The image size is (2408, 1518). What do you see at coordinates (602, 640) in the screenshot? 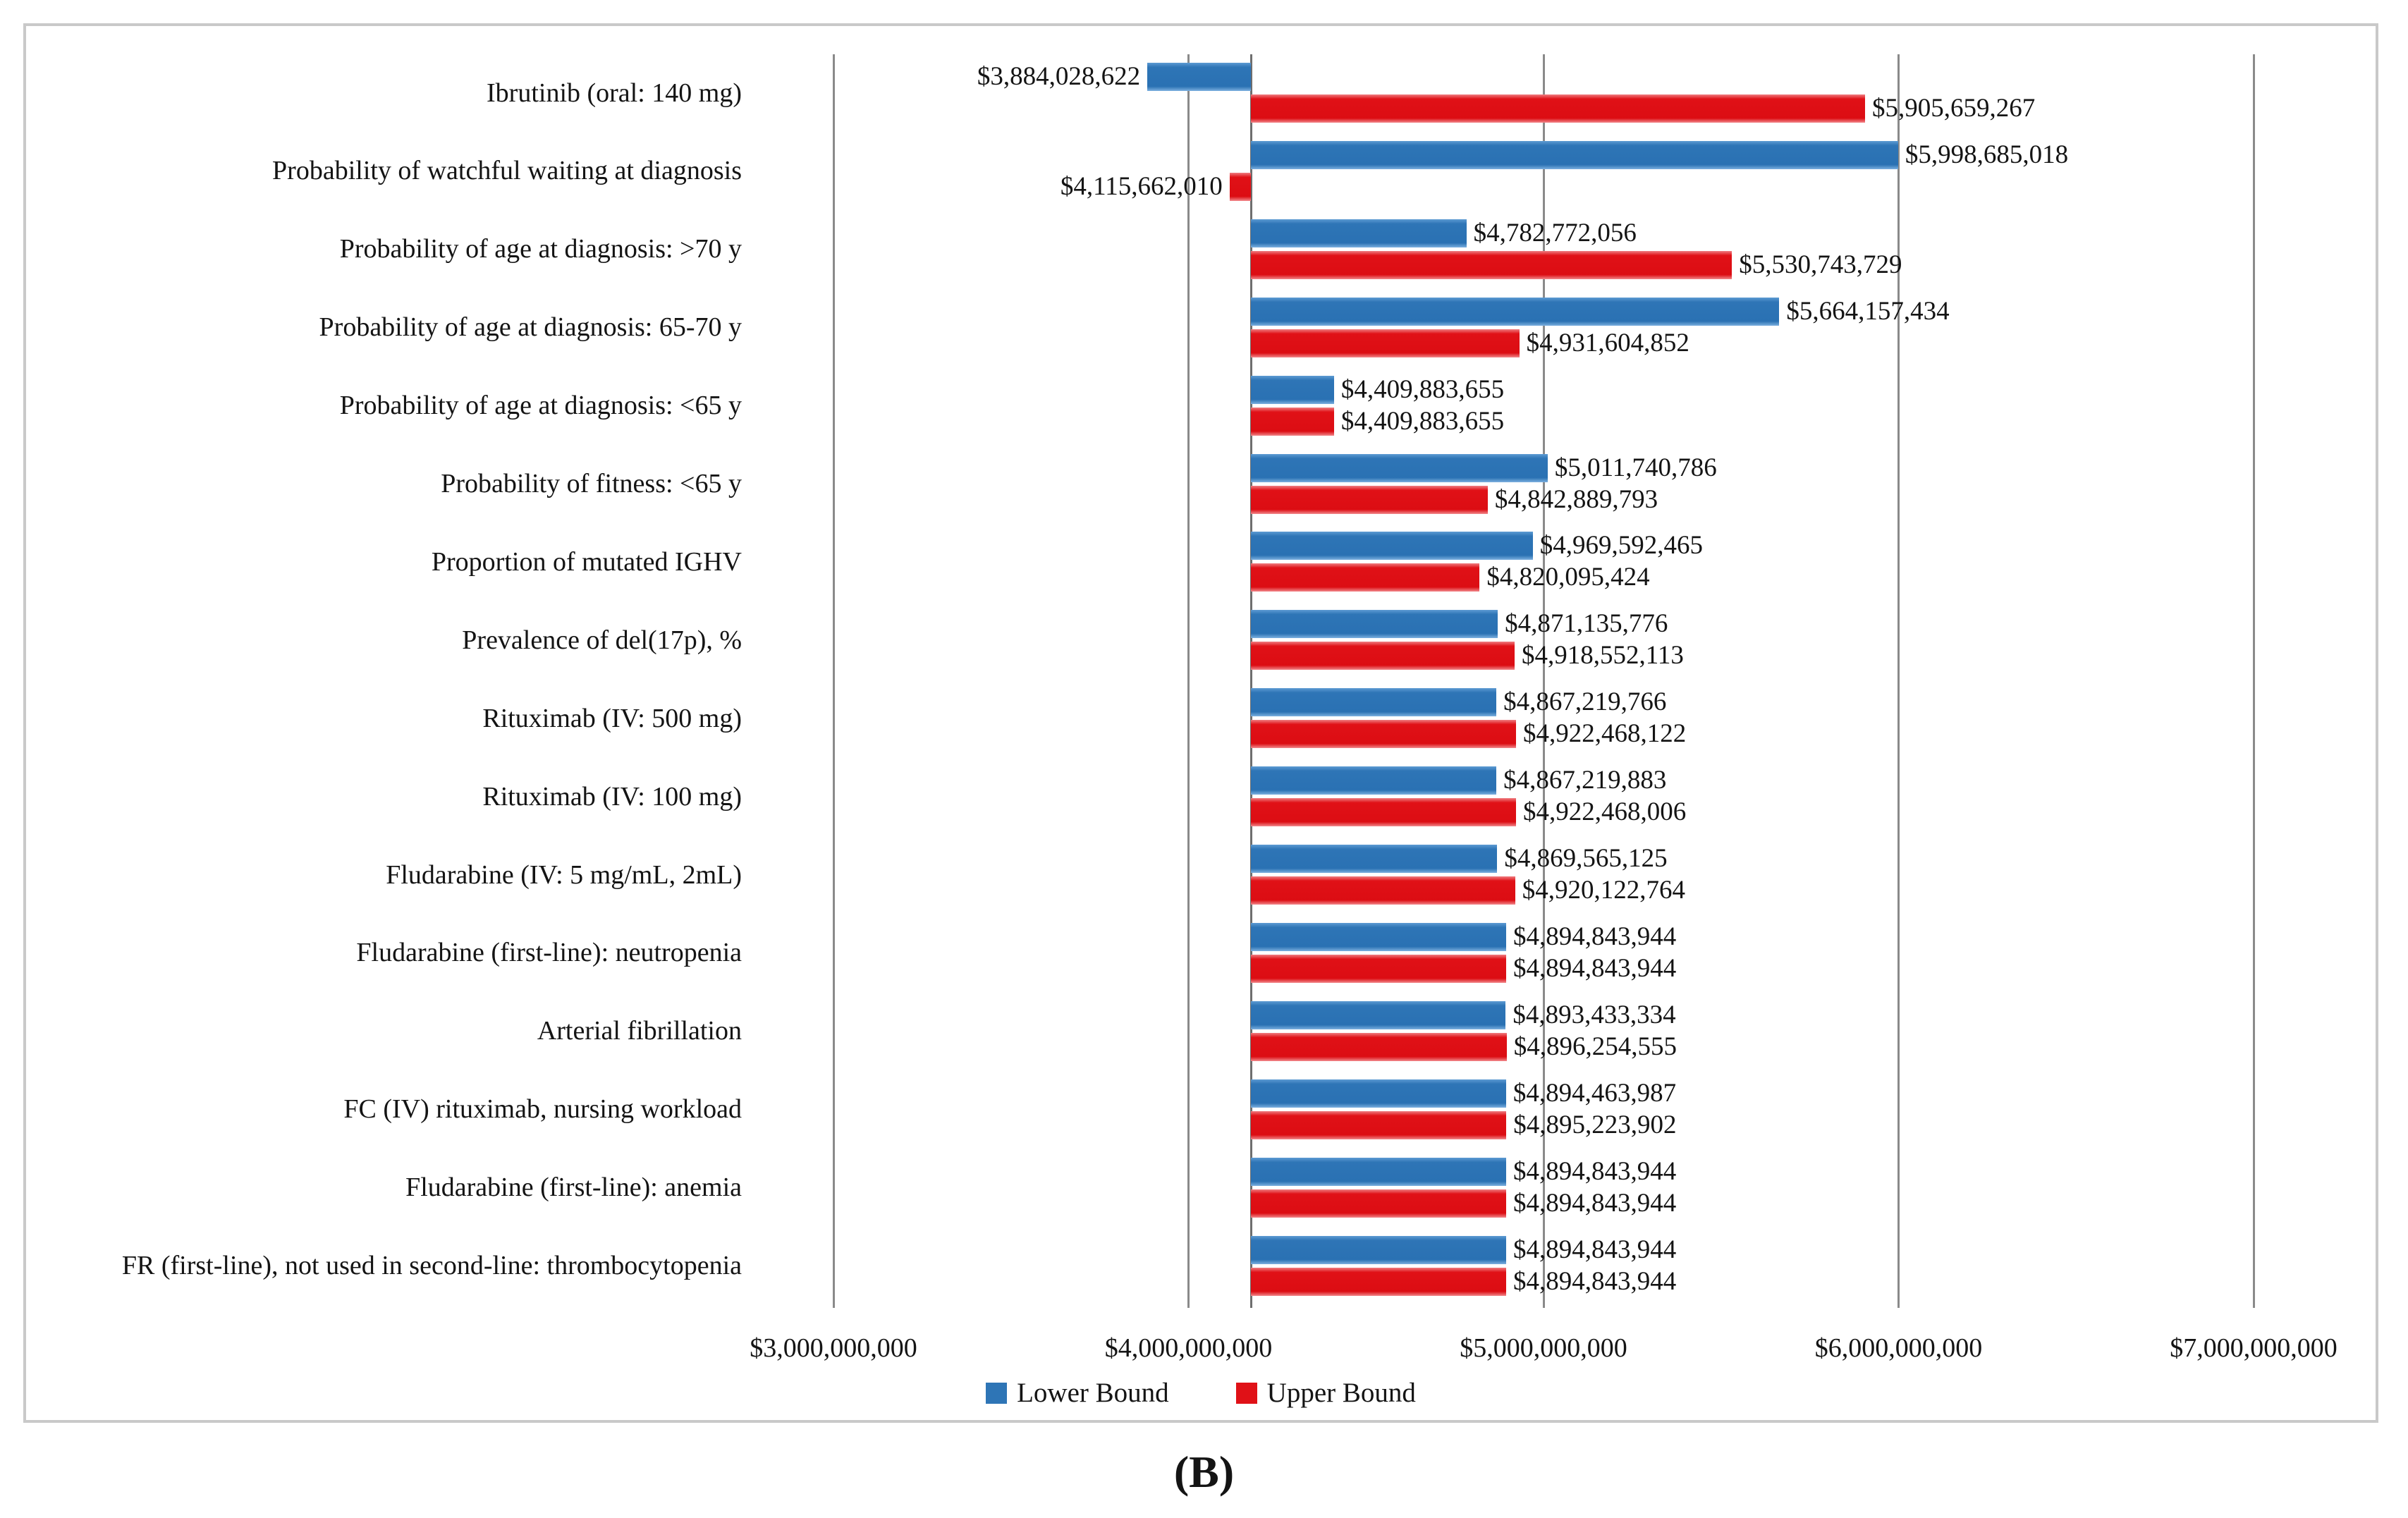
I see `category-label: Prevalence of del(17p), %` at bounding box center [602, 640].